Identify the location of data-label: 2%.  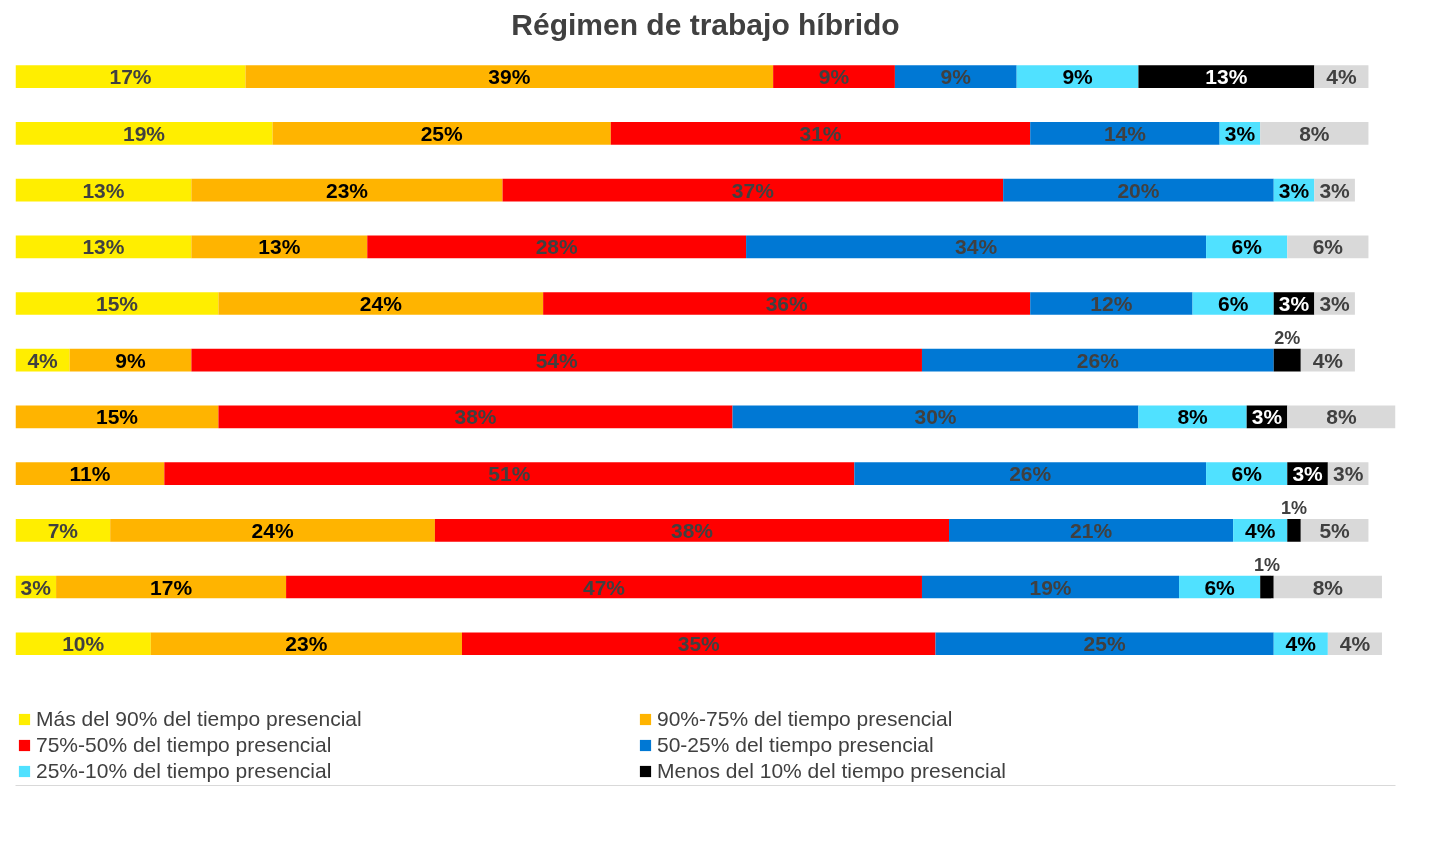
(1287, 337).